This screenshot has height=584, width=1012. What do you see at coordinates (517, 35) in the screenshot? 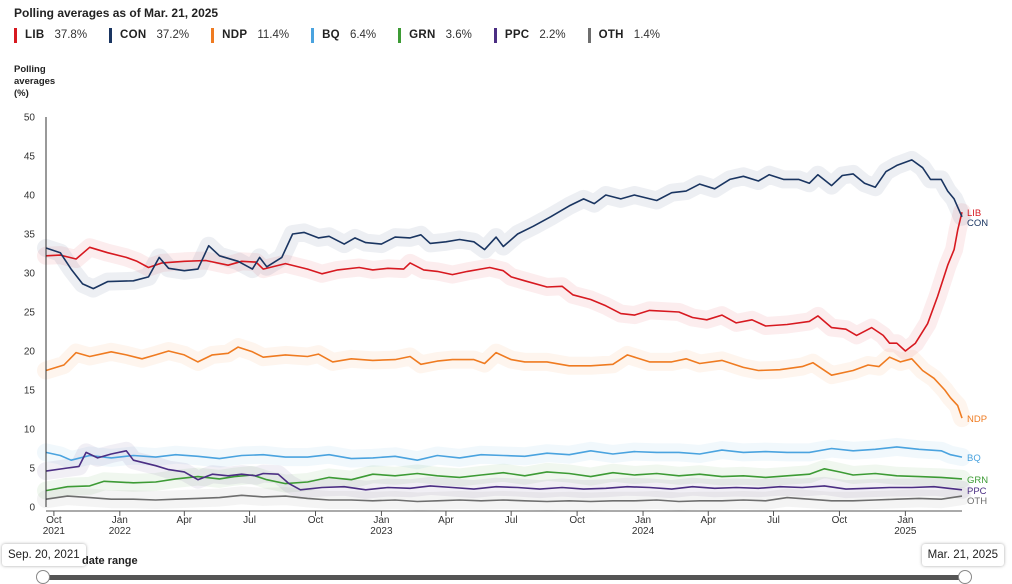
I see `legend-code: PPC` at bounding box center [517, 35].